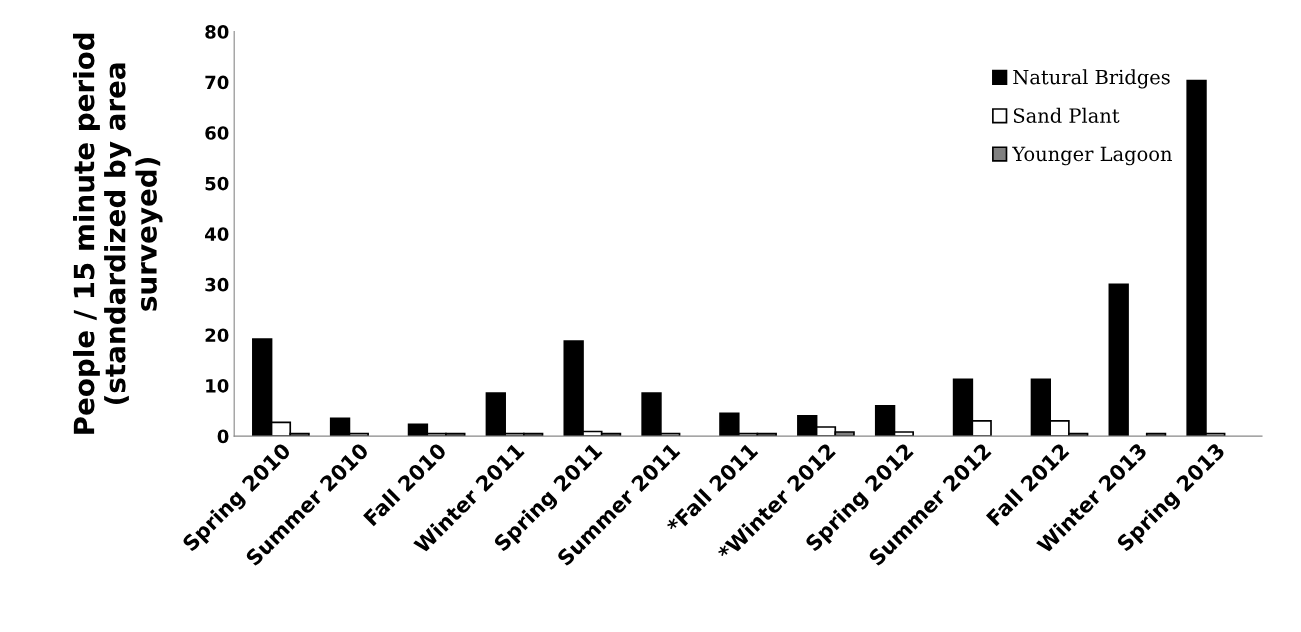 Image resolution: width=1301 pixels, height=632 pixels. I want to click on y-tick-label: 10, so click(217, 385).